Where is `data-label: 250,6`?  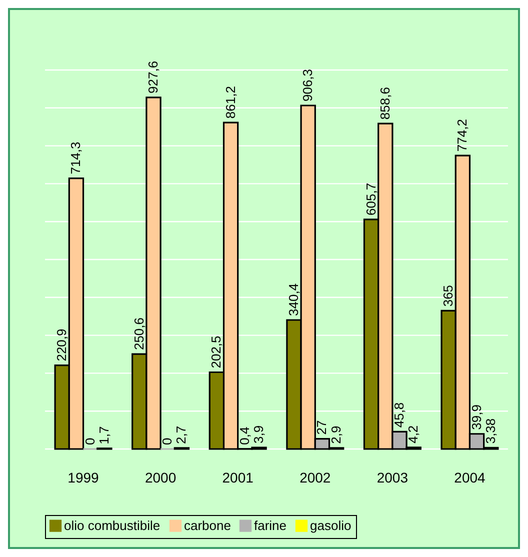 data-label: 250,6 is located at coordinates (138, 333).